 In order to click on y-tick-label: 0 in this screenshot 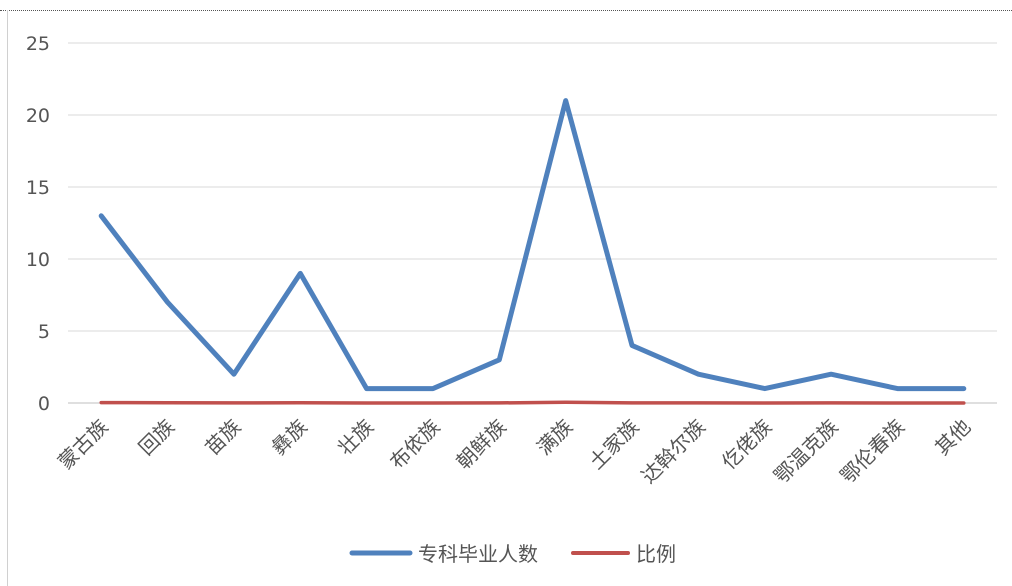, I will do `click(44, 404)`.